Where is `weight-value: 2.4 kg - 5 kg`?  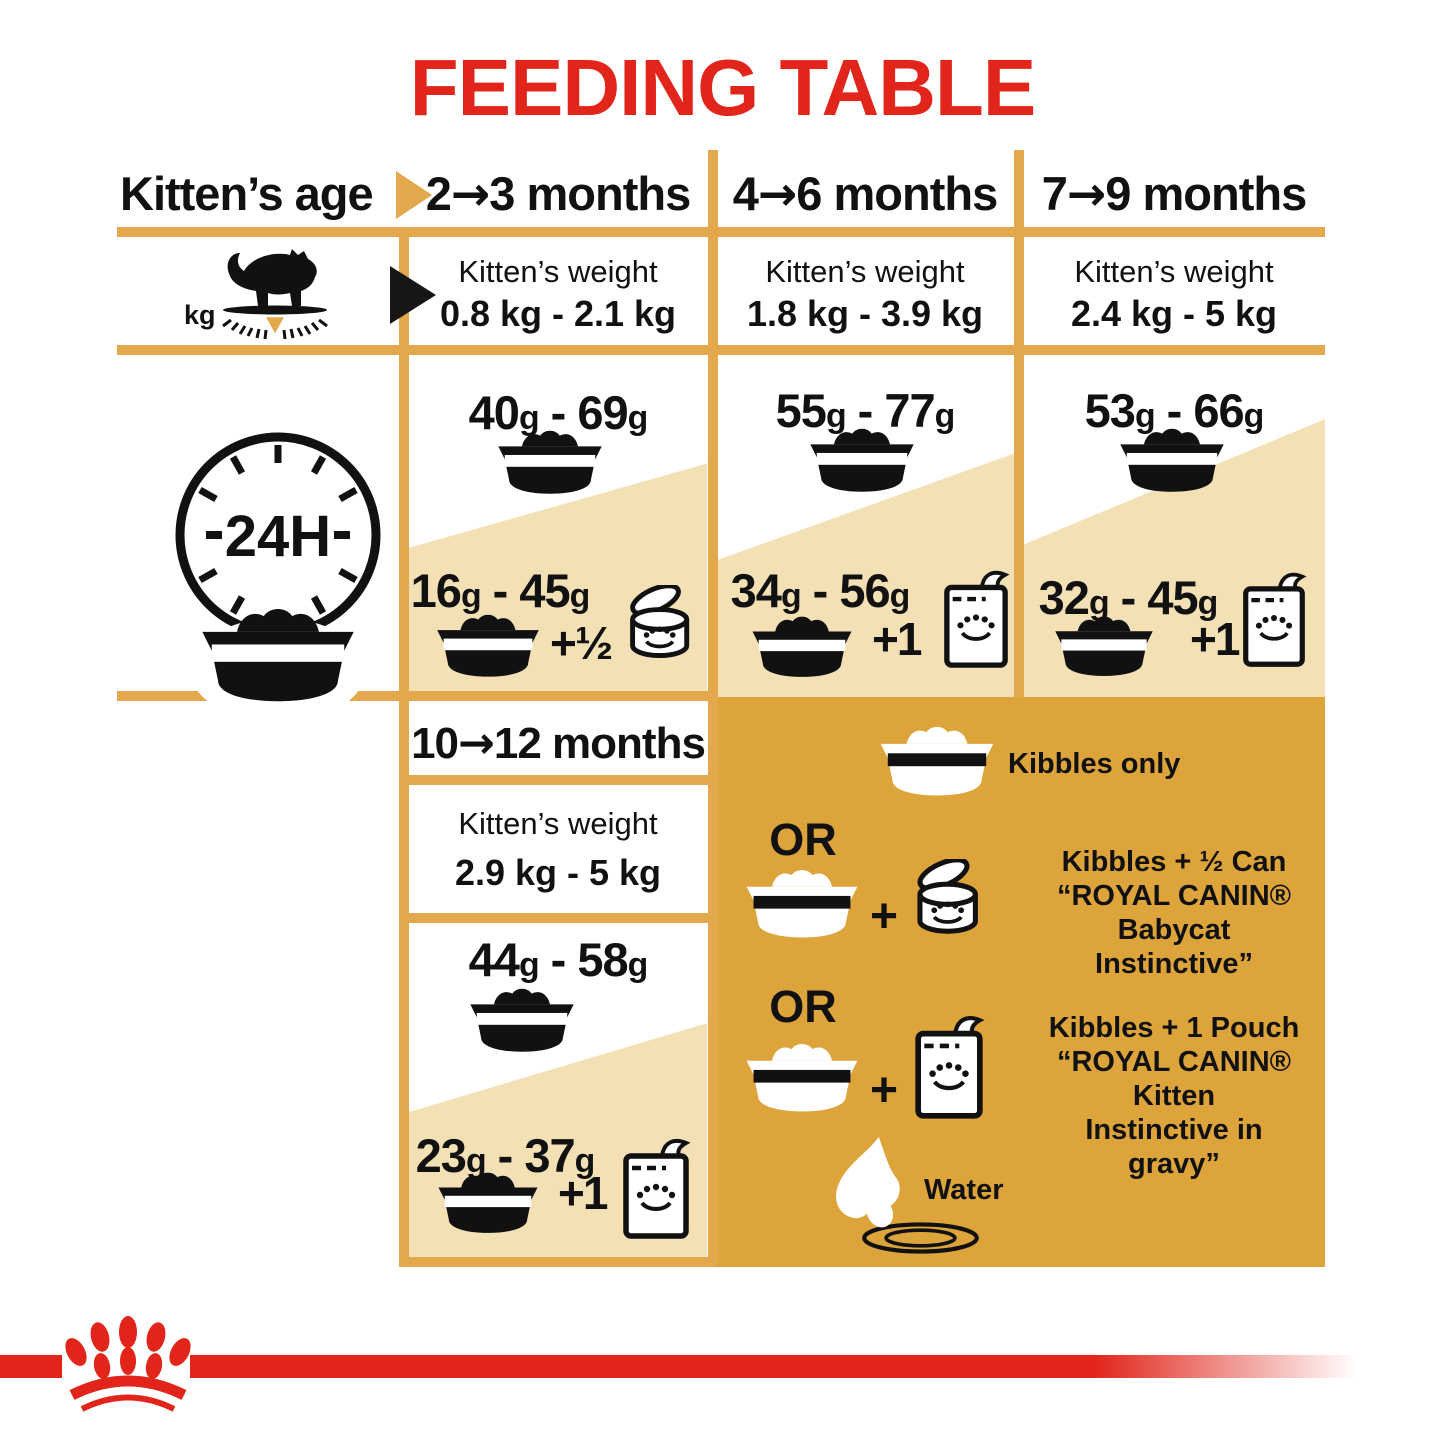 weight-value: 2.4 kg - 5 kg is located at coordinates (1174, 313).